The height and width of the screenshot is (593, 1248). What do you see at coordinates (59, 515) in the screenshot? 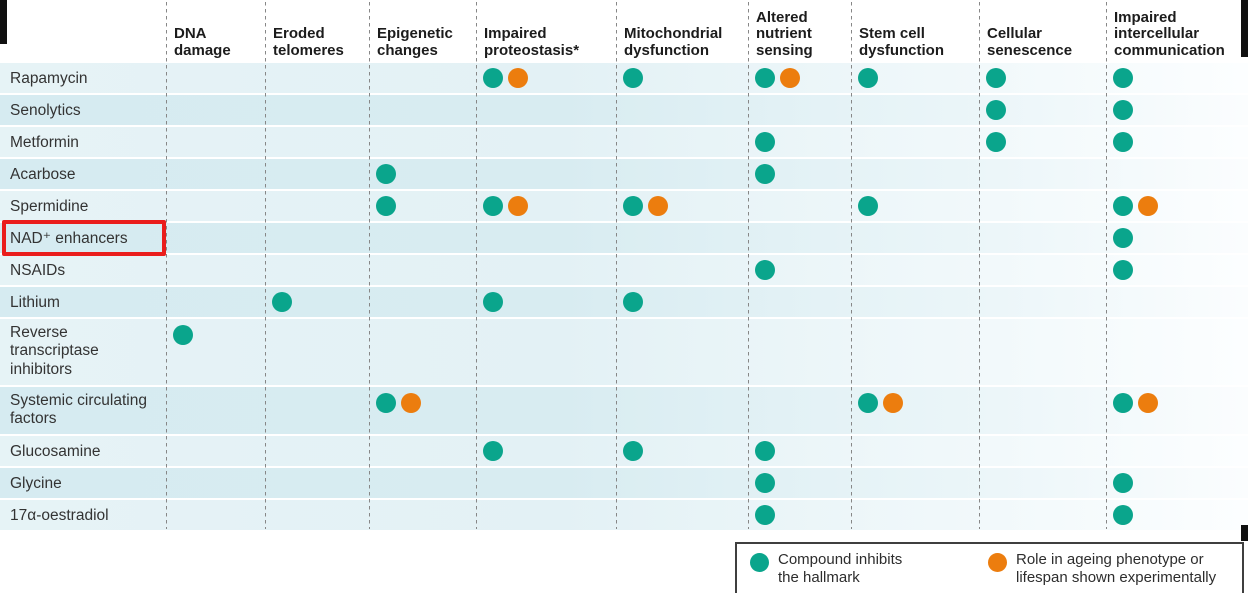
I see `row-label-17-oestradiol: 17α-oestradiol` at bounding box center [59, 515].